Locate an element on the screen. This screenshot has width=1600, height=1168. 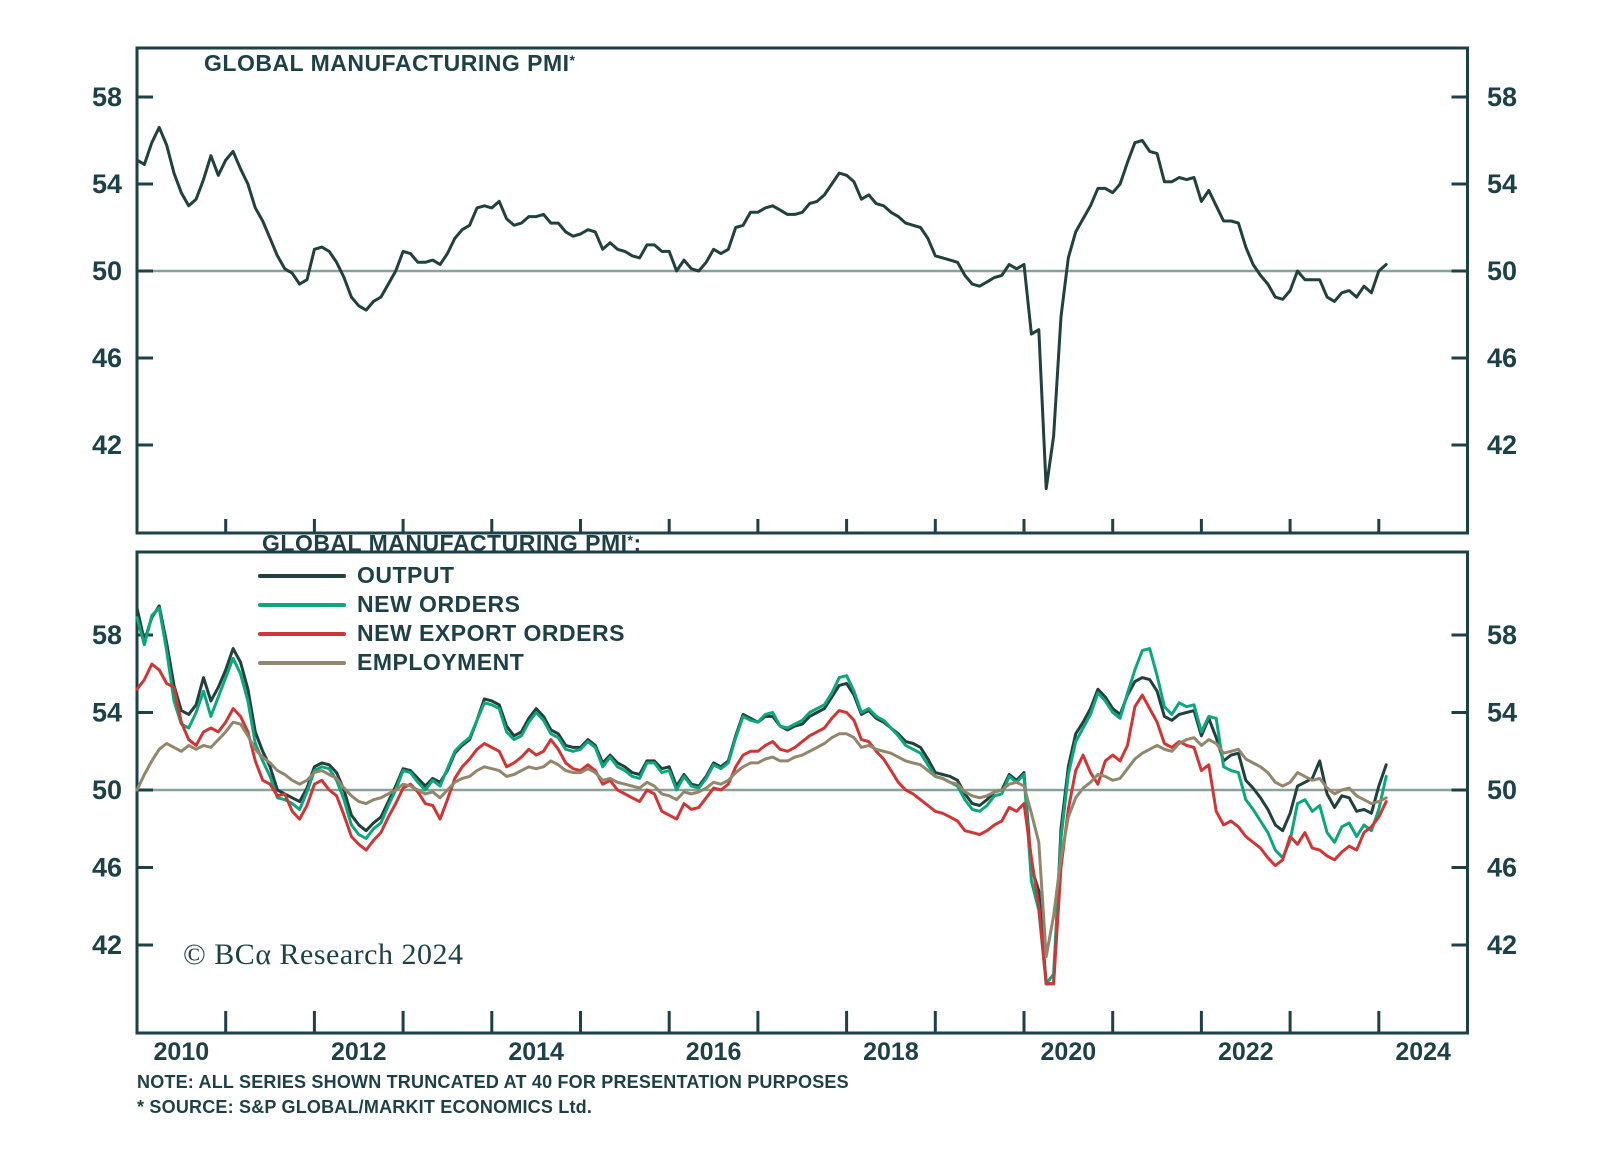
new-export-orders-line-swatch is located at coordinates (302, 633).